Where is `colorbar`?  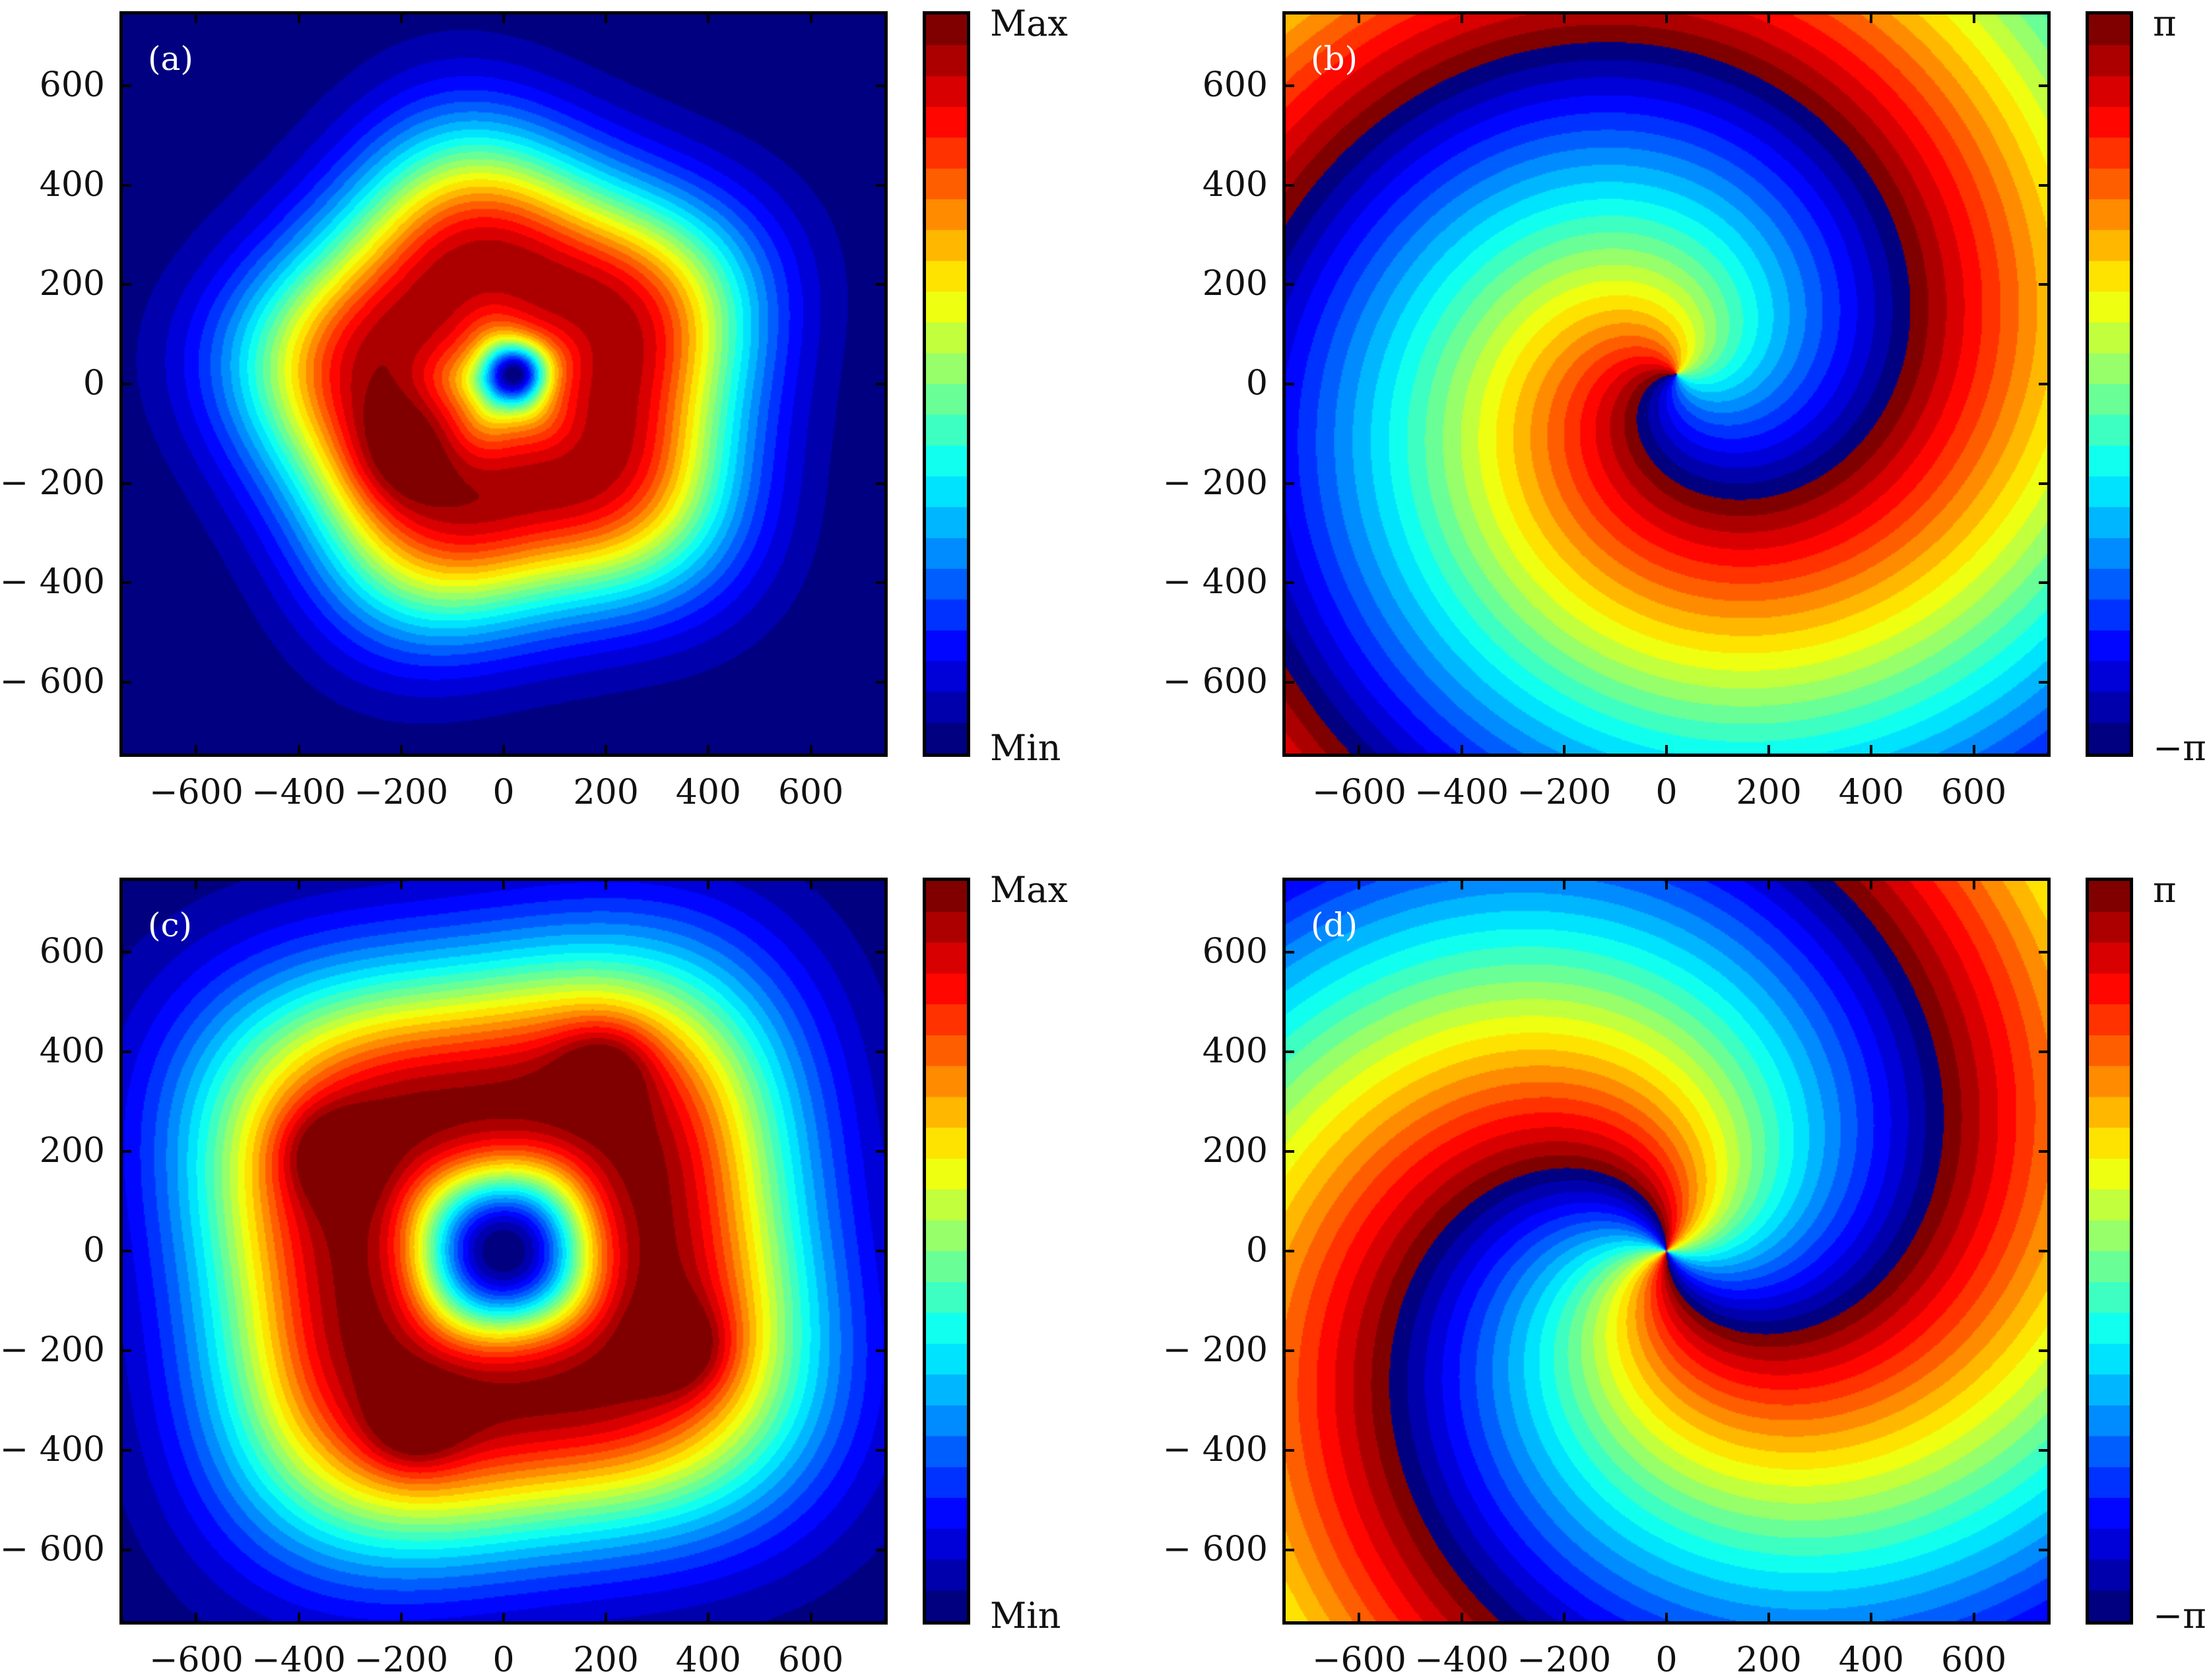
colorbar is located at coordinates (2109, 384).